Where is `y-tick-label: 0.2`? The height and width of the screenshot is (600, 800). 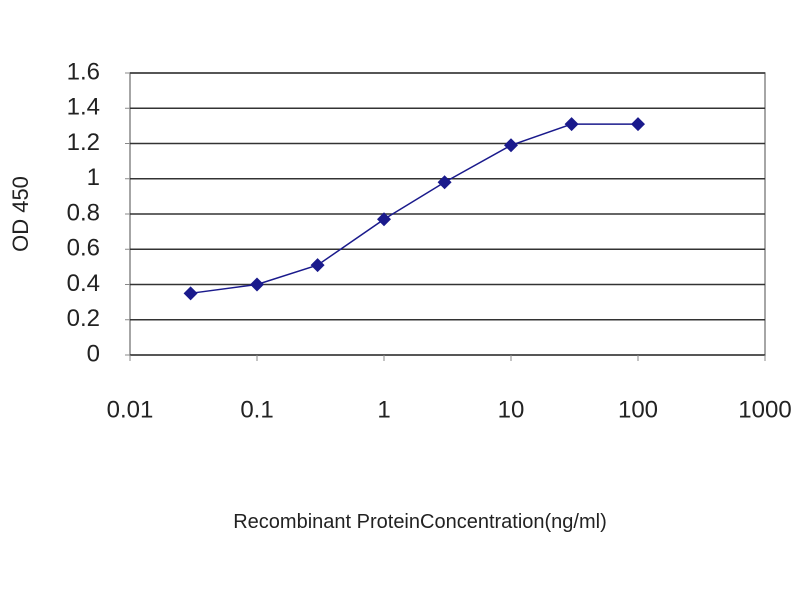
y-tick-label: 0.2 is located at coordinates (83, 318).